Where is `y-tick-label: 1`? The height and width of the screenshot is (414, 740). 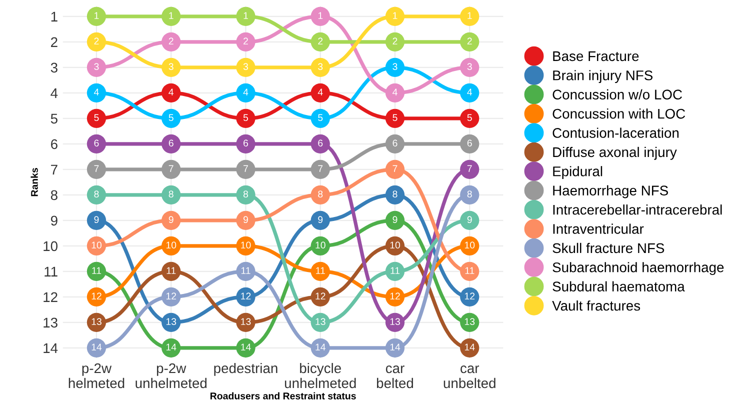
y-tick-label: 1 is located at coordinates (54, 17).